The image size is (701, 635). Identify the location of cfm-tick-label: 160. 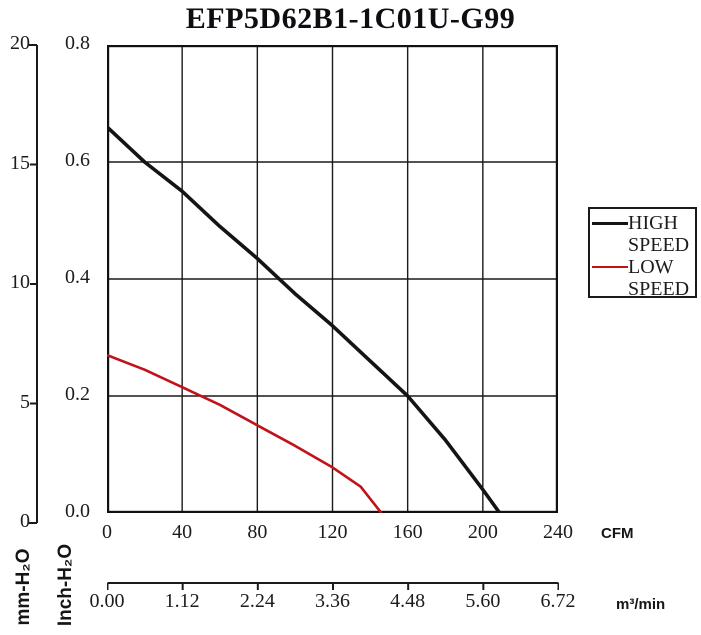
(407, 532).